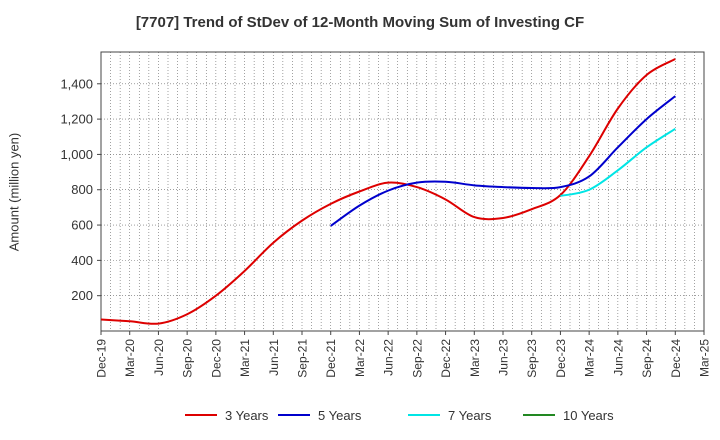 Image resolution: width=720 pixels, height=440 pixels. I want to click on y-tick-label: 400, so click(82, 260).